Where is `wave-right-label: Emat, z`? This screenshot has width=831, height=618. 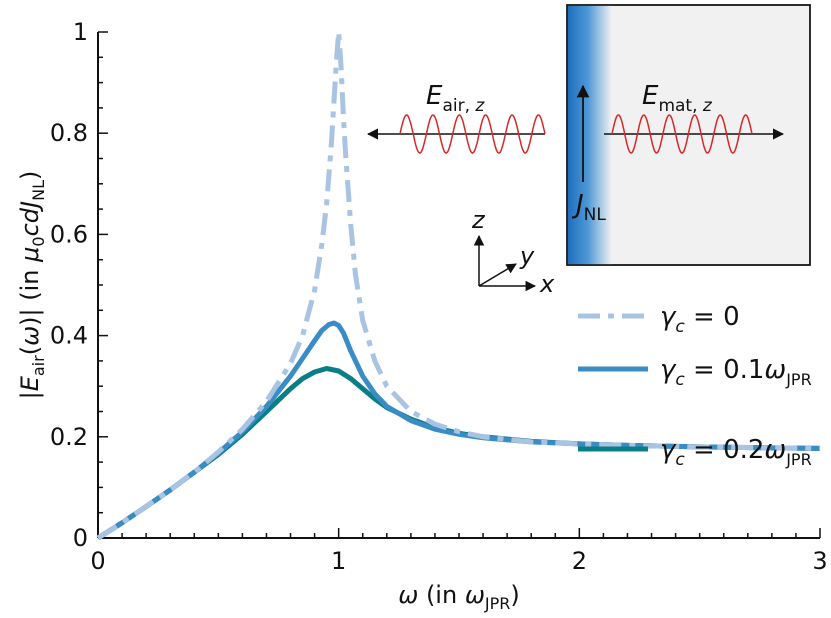
wave-right-label: Emat, z is located at coordinates (677, 98).